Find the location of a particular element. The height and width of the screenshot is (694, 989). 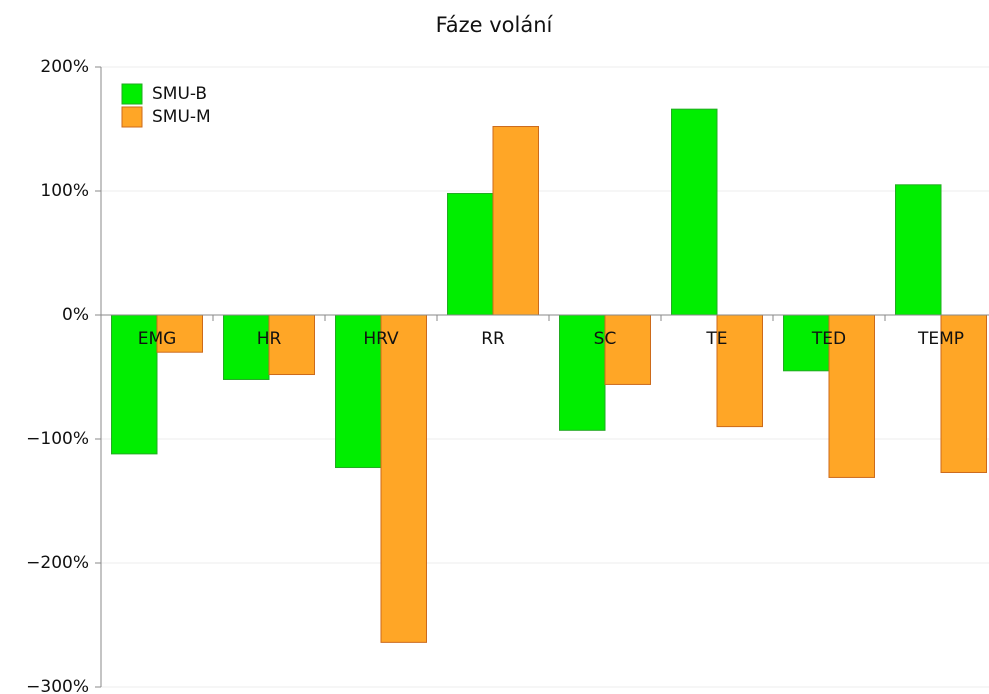

x-tick-label: HR is located at coordinates (269, 339).